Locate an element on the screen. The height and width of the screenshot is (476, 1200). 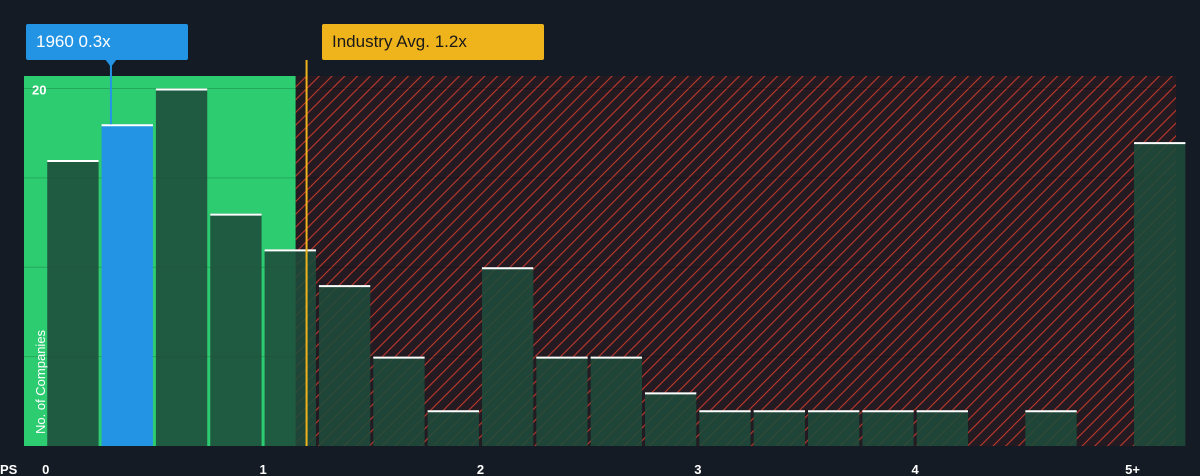
company-callout-pointer is located at coordinates (110, 63).